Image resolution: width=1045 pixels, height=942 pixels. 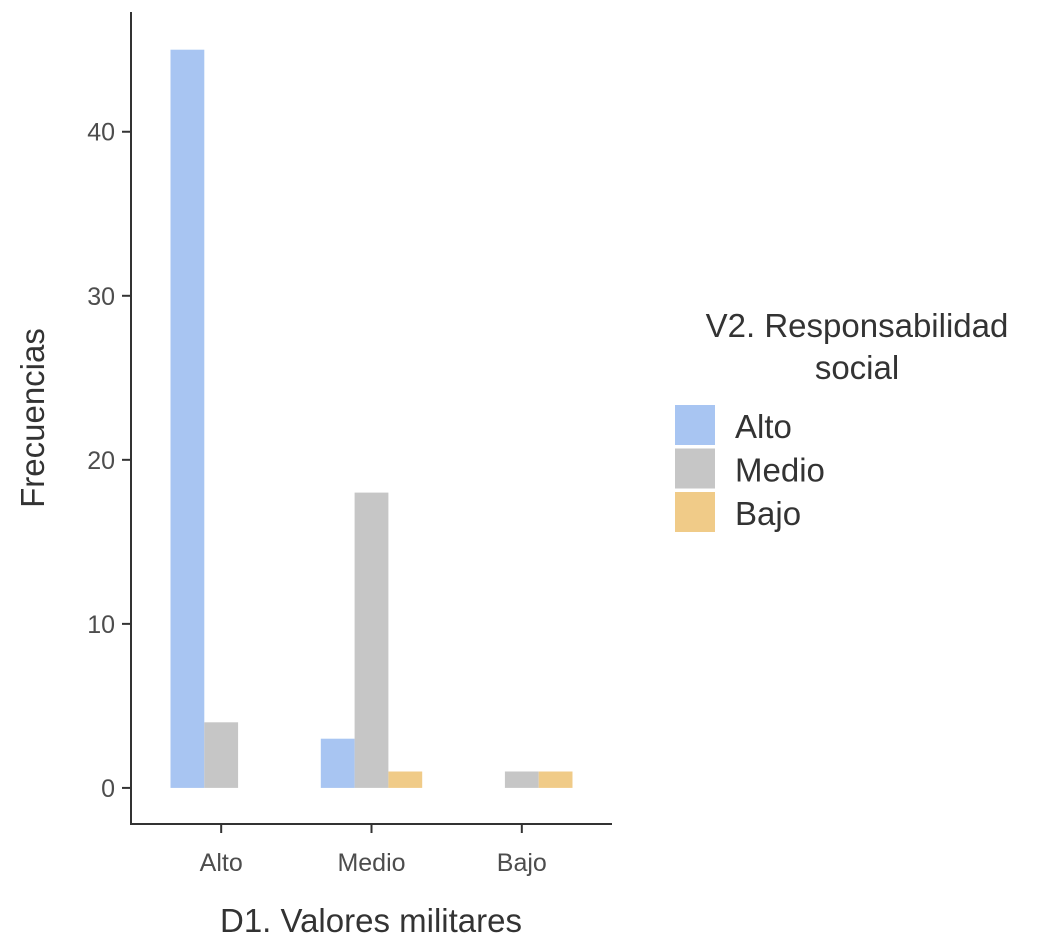 What do you see at coordinates (187, 418) in the screenshot?
I see `bar-alto-alto` at bounding box center [187, 418].